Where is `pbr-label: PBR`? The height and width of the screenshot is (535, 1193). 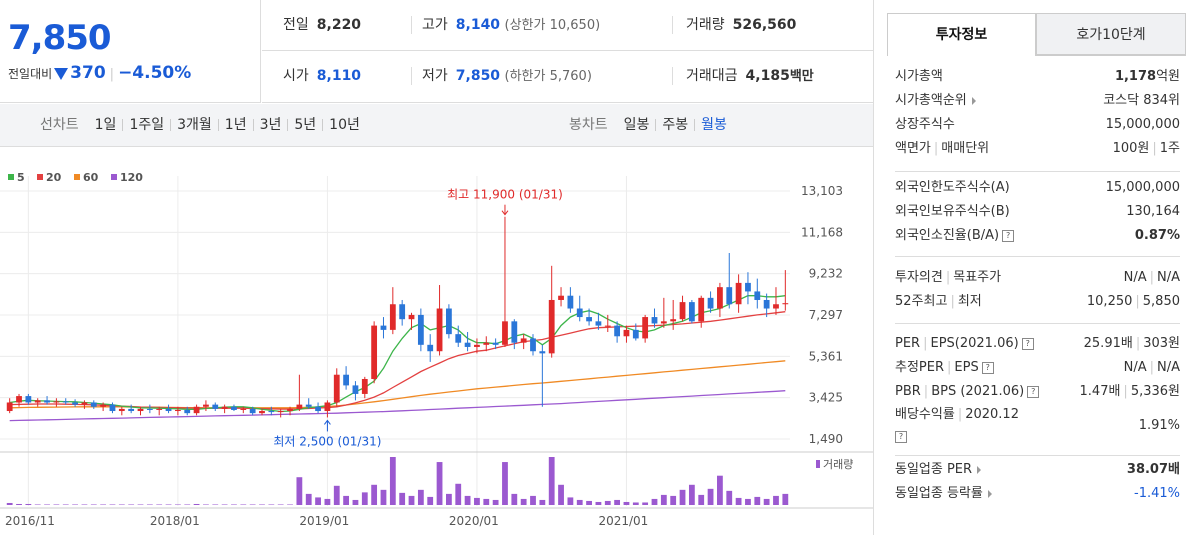
pbr-label: PBR is located at coordinates (908, 391).